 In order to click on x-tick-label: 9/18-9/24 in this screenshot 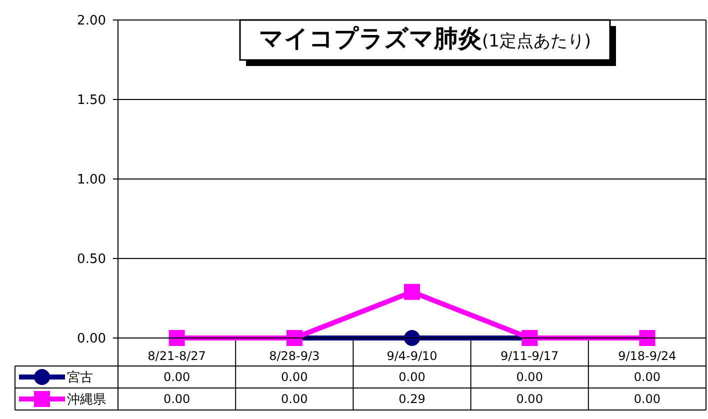, I will do `click(647, 356)`.